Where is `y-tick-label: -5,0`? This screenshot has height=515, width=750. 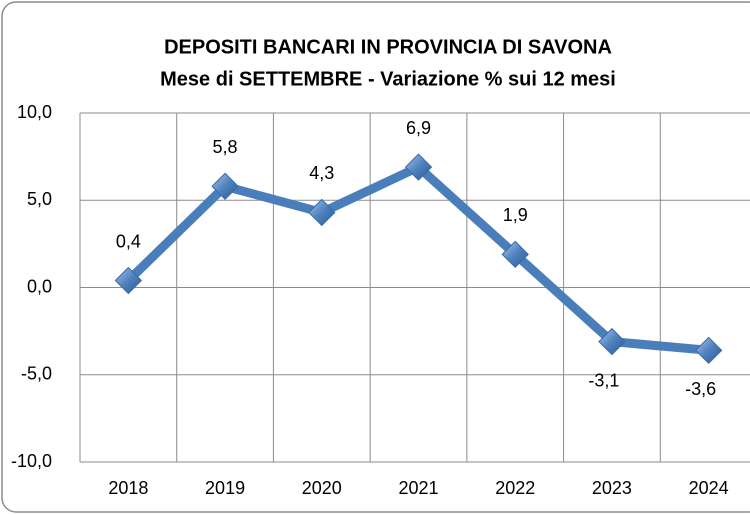
y-tick-label: -5,0 is located at coordinates (36, 374).